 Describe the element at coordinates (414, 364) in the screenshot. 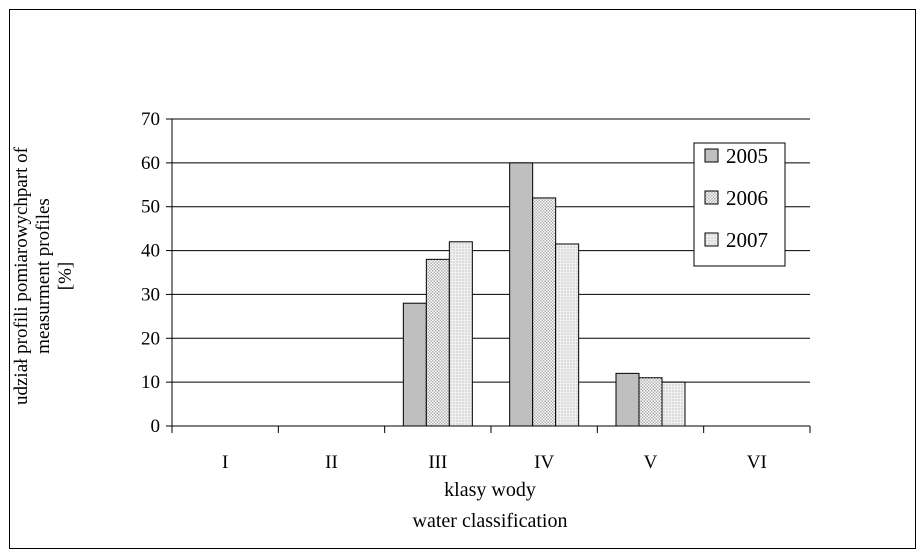

I see `bar-2005-III` at that location.